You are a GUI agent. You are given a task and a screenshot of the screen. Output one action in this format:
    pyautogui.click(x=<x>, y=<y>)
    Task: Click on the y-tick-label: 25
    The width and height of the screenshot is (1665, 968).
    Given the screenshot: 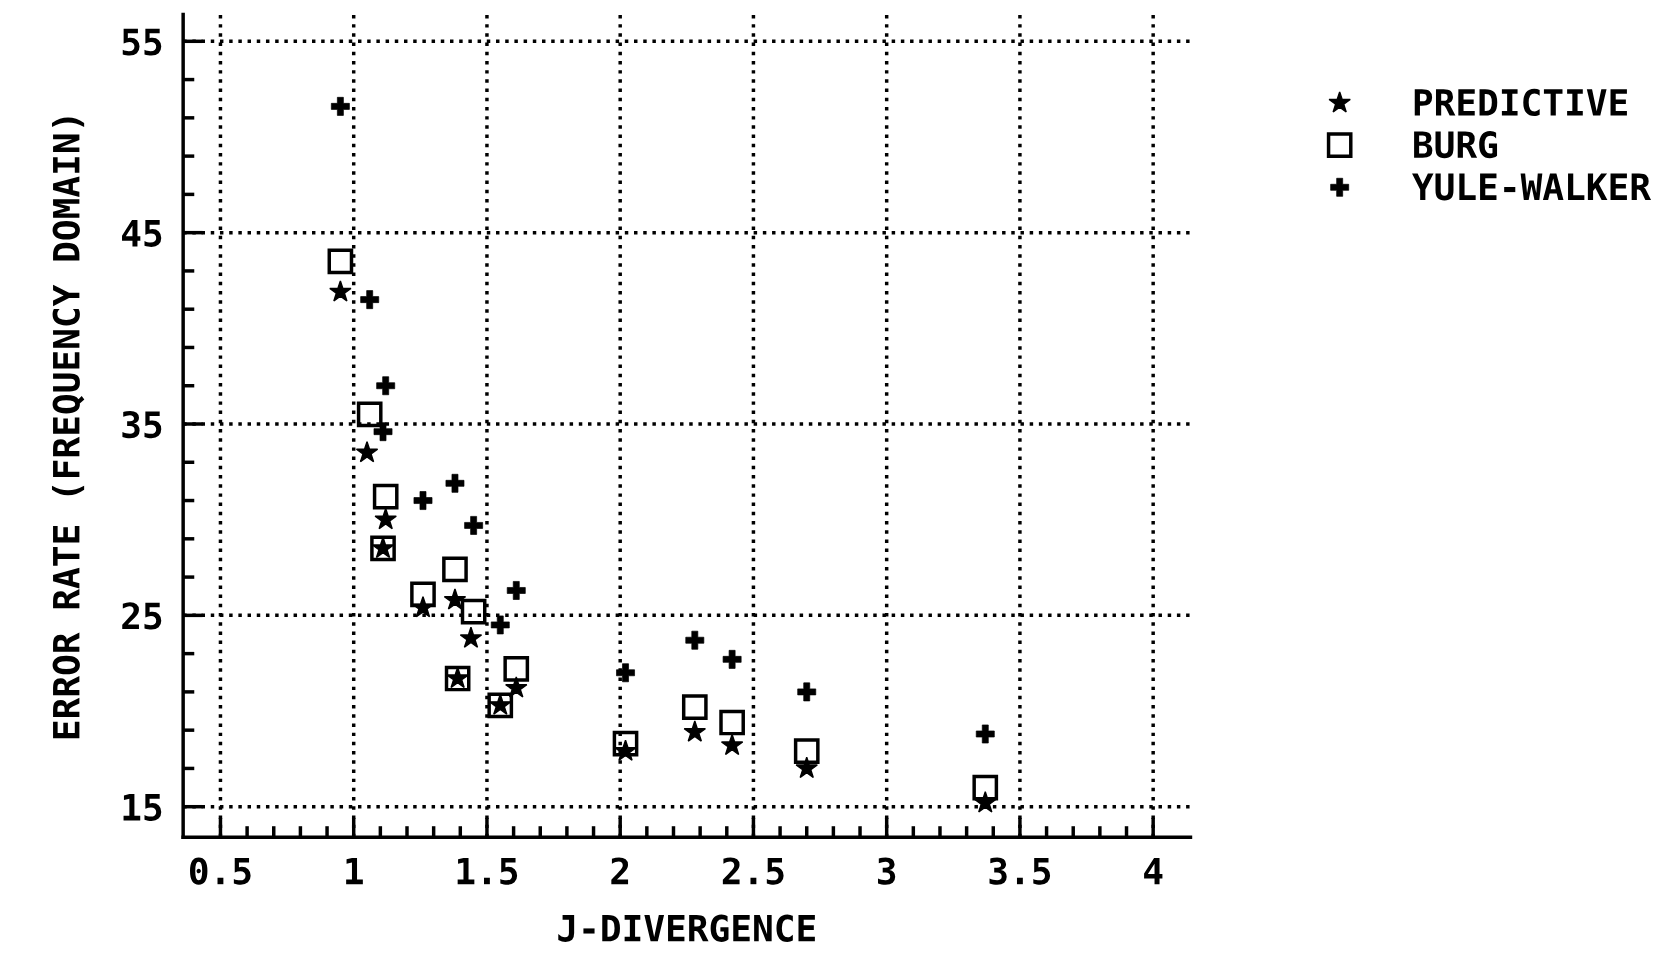 What is the action you would take?
    pyautogui.click(x=142, y=616)
    